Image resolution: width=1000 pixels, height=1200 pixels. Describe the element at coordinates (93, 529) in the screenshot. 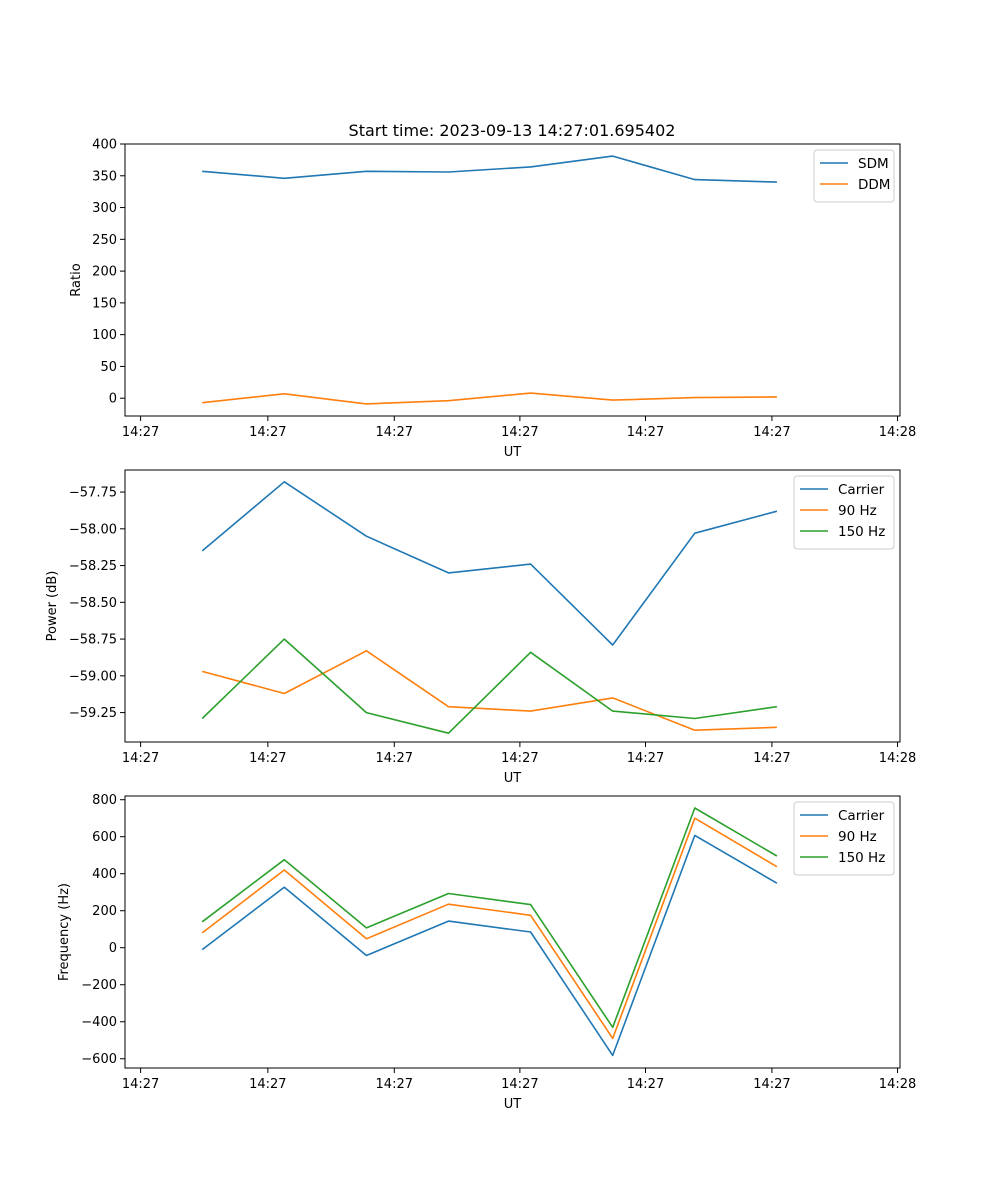

I see `y-tick-label: −58.00` at that location.